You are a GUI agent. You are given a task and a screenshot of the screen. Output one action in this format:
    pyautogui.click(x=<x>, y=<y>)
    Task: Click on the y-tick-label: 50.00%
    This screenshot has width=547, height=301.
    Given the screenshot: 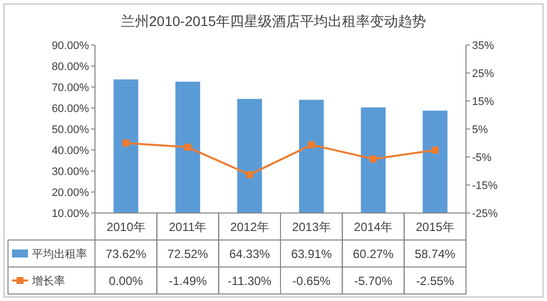 What is the action you would take?
    pyautogui.click(x=71, y=130)
    